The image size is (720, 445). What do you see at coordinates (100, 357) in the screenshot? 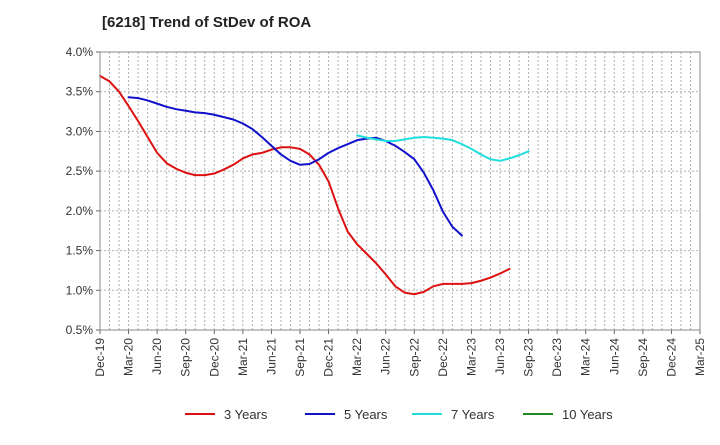
I see `x-tick-label: Dec-19` at bounding box center [100, 357].